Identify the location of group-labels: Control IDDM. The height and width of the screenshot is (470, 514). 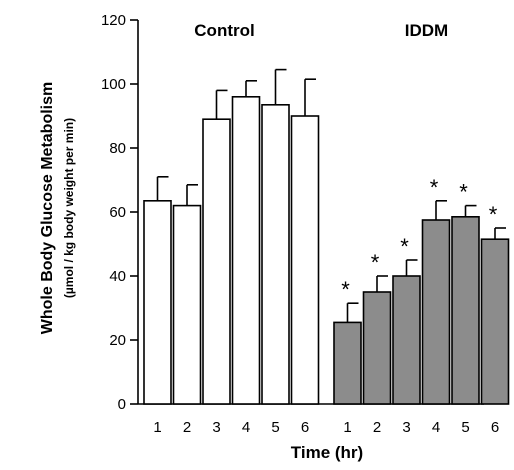
(321, 30).